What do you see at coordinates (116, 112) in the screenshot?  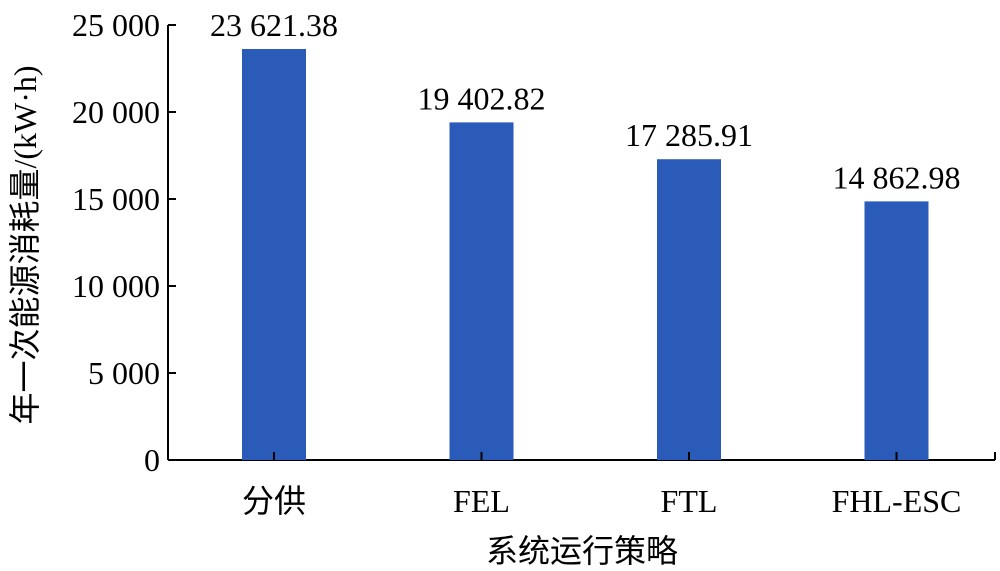 I see `y-tick-label: 20 000` at bounding box center [116, 112].